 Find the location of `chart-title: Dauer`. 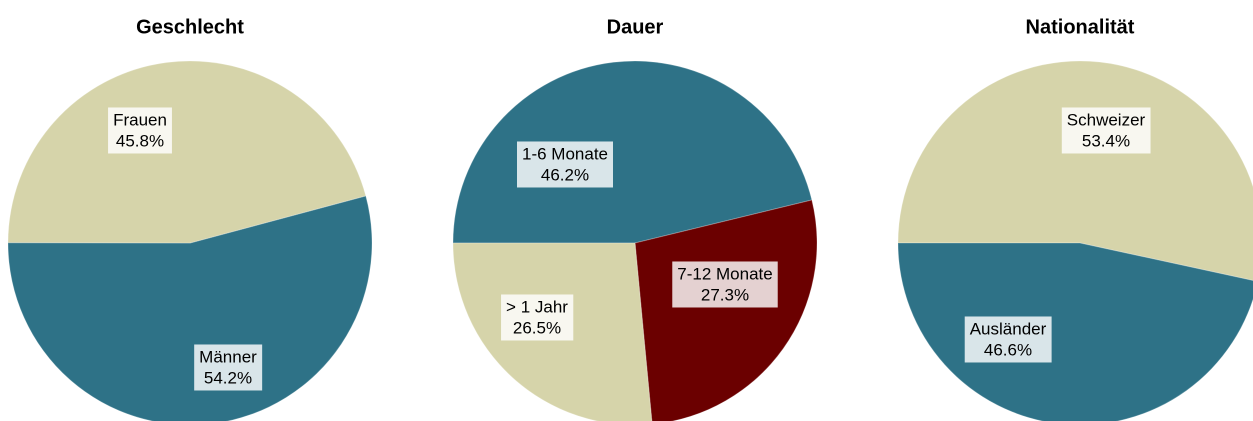

chart-title: Dauer is located at coordinates (635, 27).